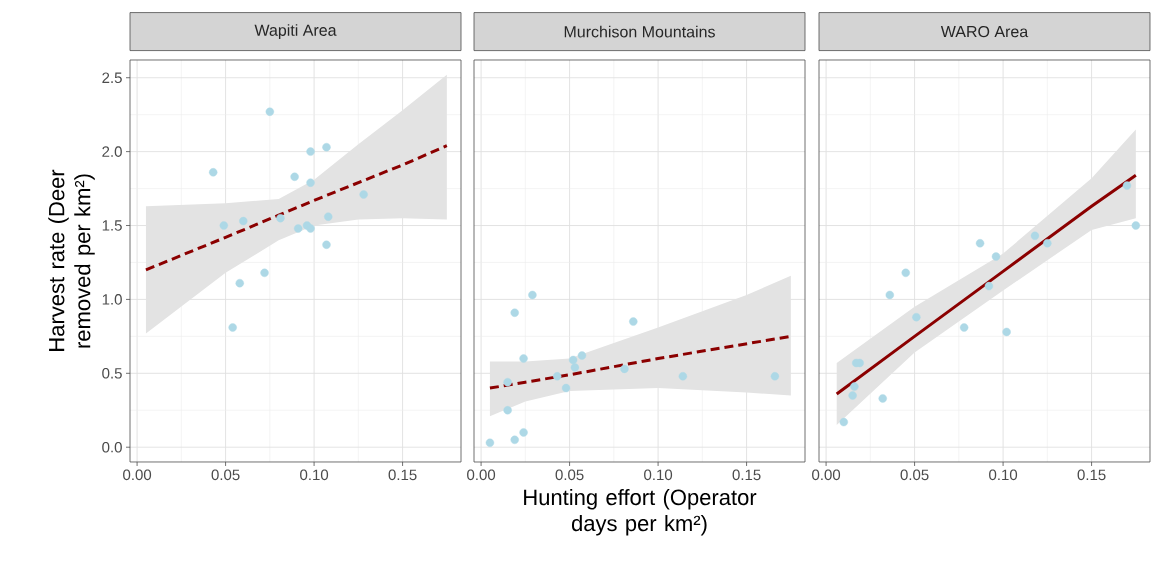 The height and width of the screenshot is (567, 1152). What do you see at coordinates (112, 78) in the screenshot?
I see `y-tick-label: 2.5` at bounding box center [112, 78].